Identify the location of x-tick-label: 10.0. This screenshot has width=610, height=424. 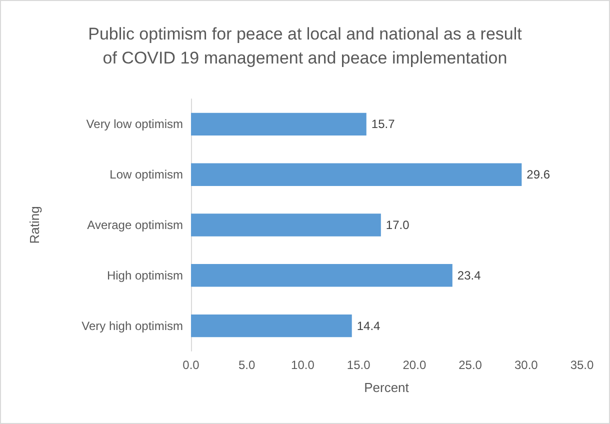
(303, 365).